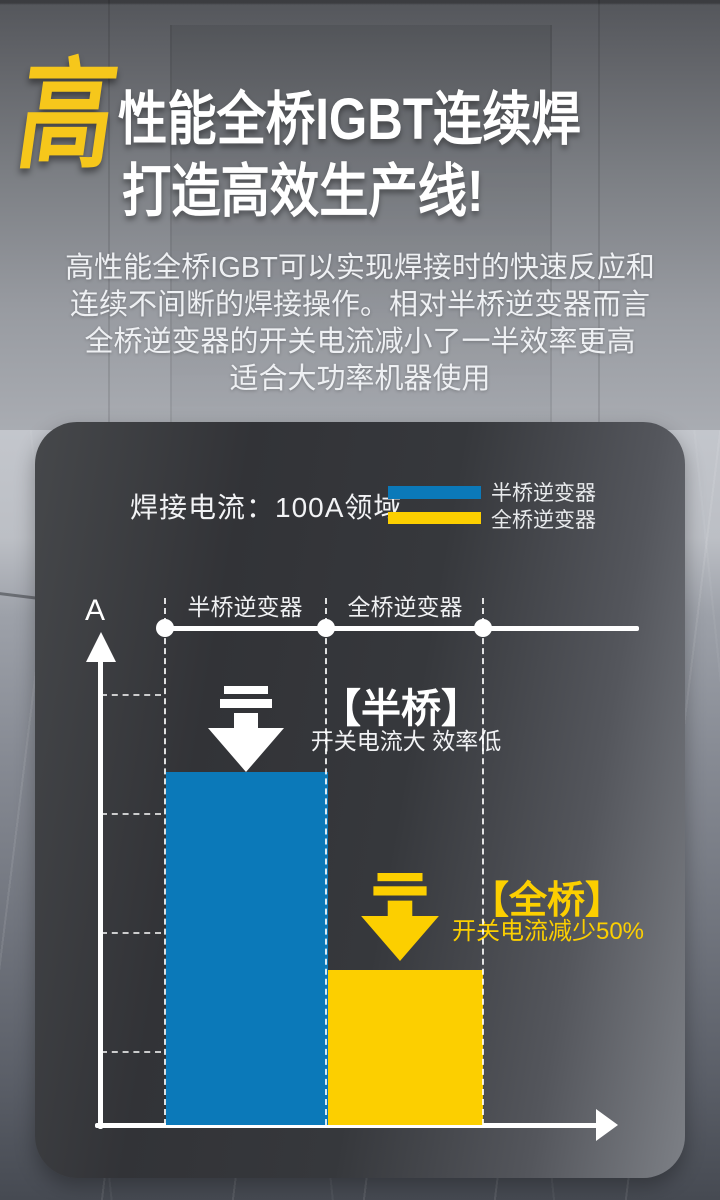 This screenshot has width=720, height=1200. Describe the element at coordinates (543, 520) in the screenshot. I see `legend-label-full-bridge: 全桥逆变器` at that location.